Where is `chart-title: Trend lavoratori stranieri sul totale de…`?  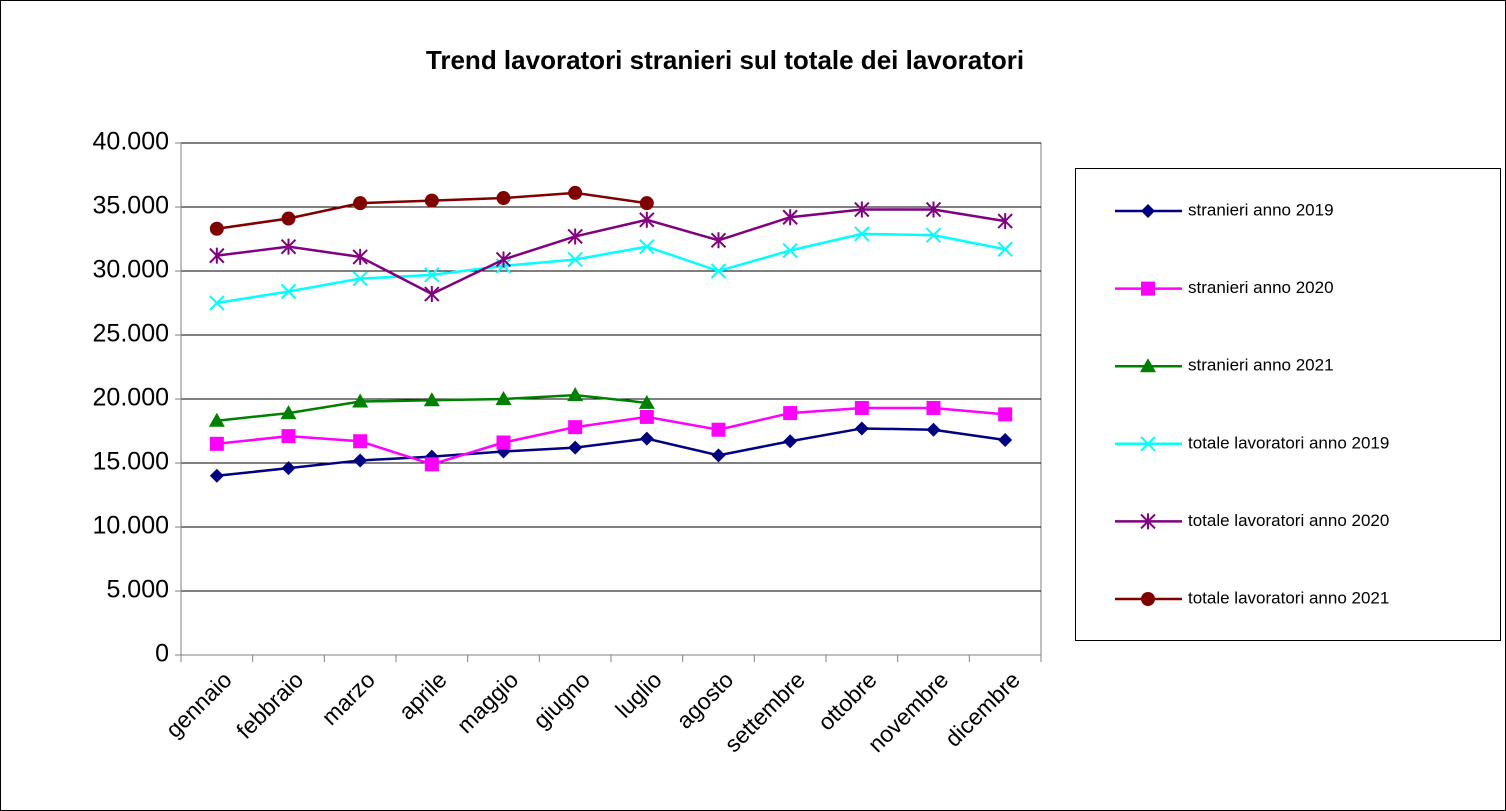 chart-title: Trend lavoratori stranieri sul totale de… is located at coordinates (725, 60).